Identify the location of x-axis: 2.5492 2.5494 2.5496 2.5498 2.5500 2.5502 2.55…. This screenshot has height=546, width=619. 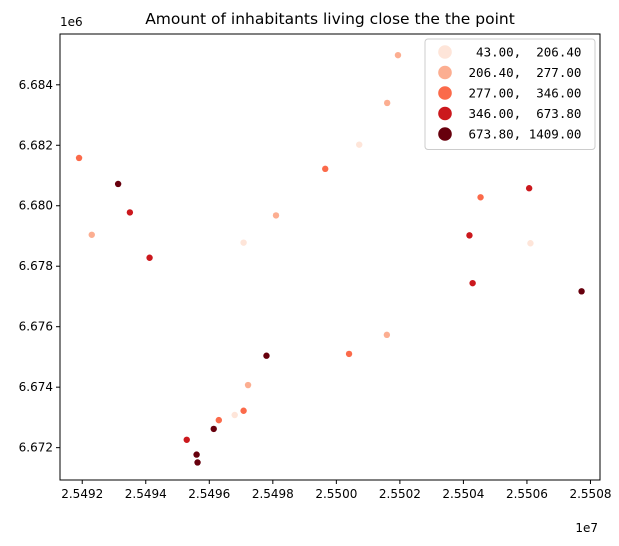
(336, 490).